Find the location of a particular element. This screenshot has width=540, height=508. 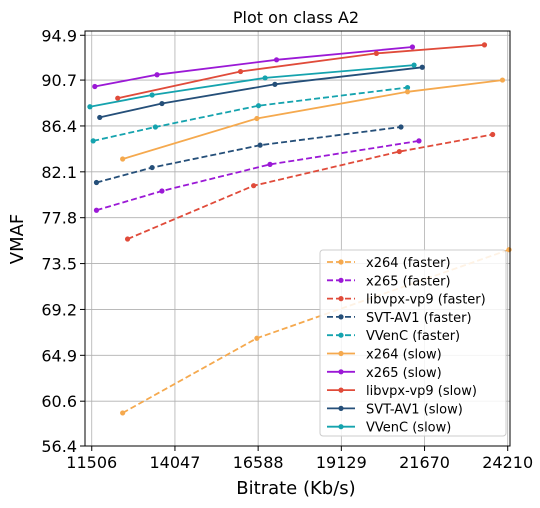

y-tick-label: 94.9 is located at coordinates (59, 35).